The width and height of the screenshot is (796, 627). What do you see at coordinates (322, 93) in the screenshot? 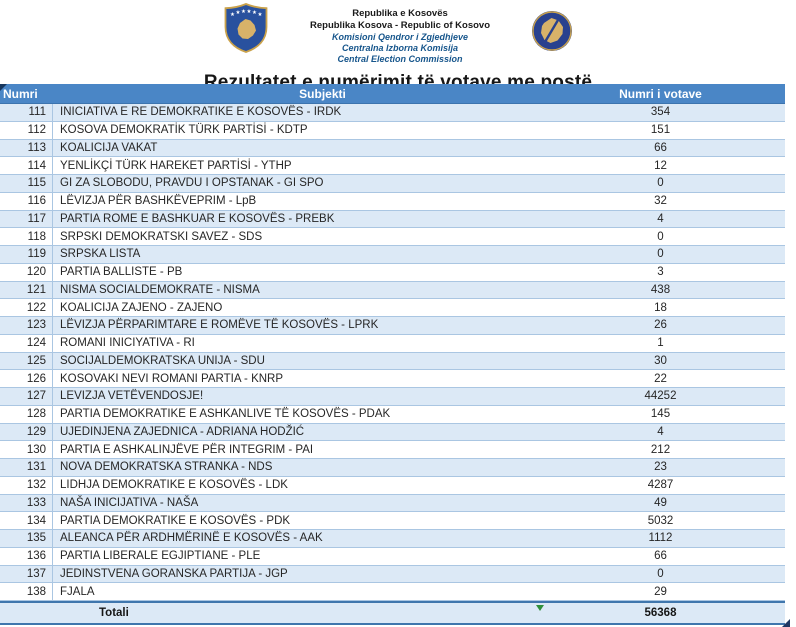
I see `column-header-subjekti: Subjekti` at bounding box center [322, 93].